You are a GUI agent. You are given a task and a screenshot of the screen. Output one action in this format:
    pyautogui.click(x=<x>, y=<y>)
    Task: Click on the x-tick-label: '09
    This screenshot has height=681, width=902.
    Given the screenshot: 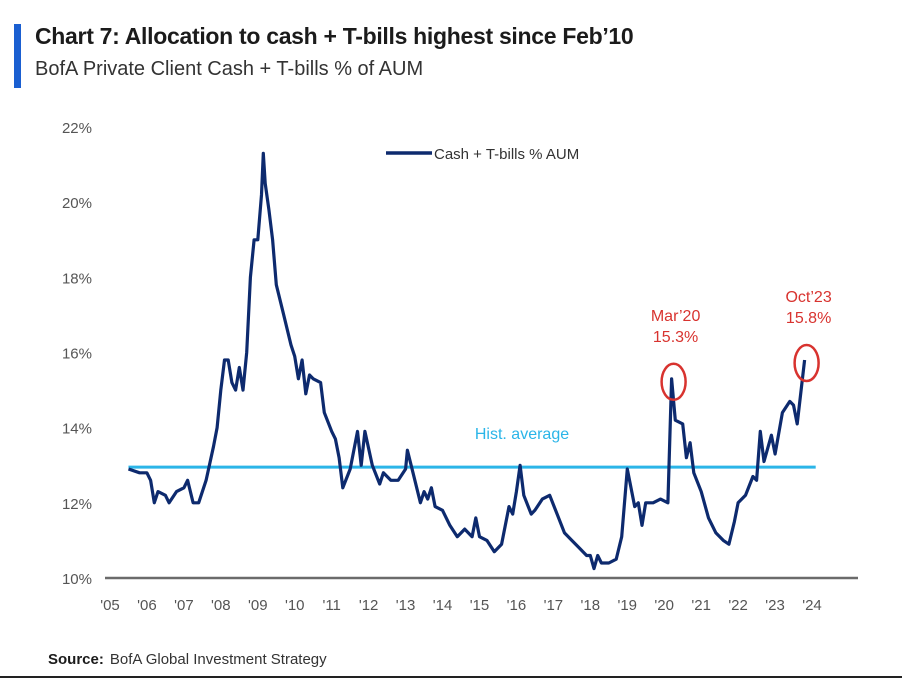 What is the action you would take?
    pyautogui.click(x=258, y=605)
    